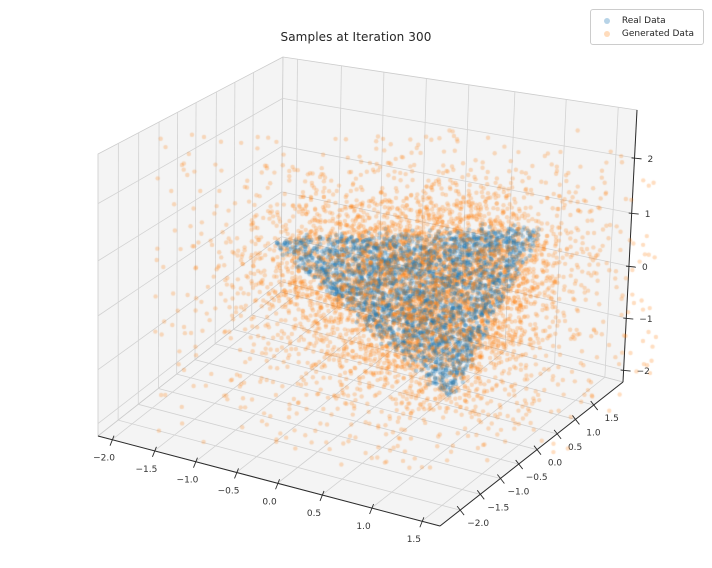 This screenshot has width=712, height=568. I want to click on real-data-marker-icon, so click(606, 20).